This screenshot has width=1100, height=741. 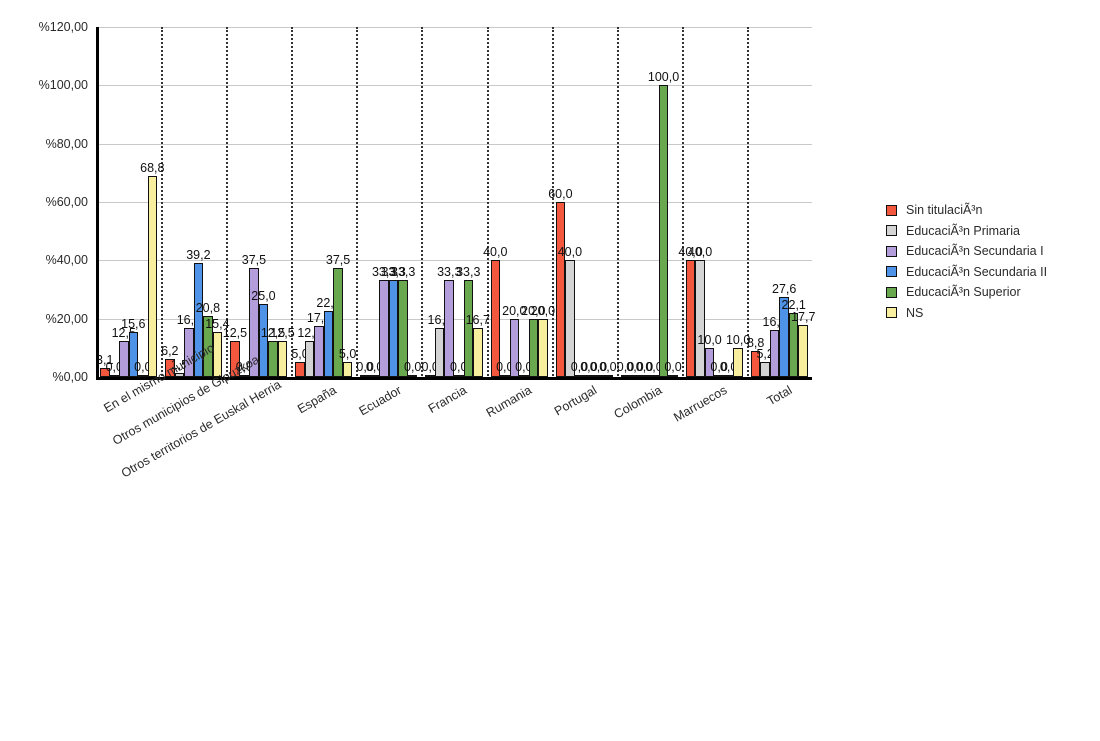 What do you see at coordinates (63, 85) in the screenshot?
I see `y-axis-tick-label: %100,00` at bounding box center [63, 85].